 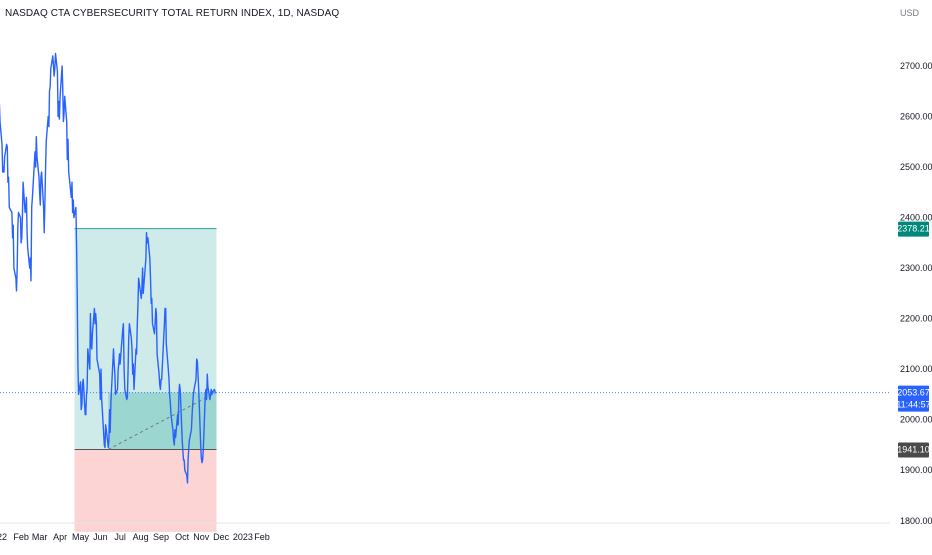 I want to click on x-tick-label: Nov, so click(x=201, y=537).